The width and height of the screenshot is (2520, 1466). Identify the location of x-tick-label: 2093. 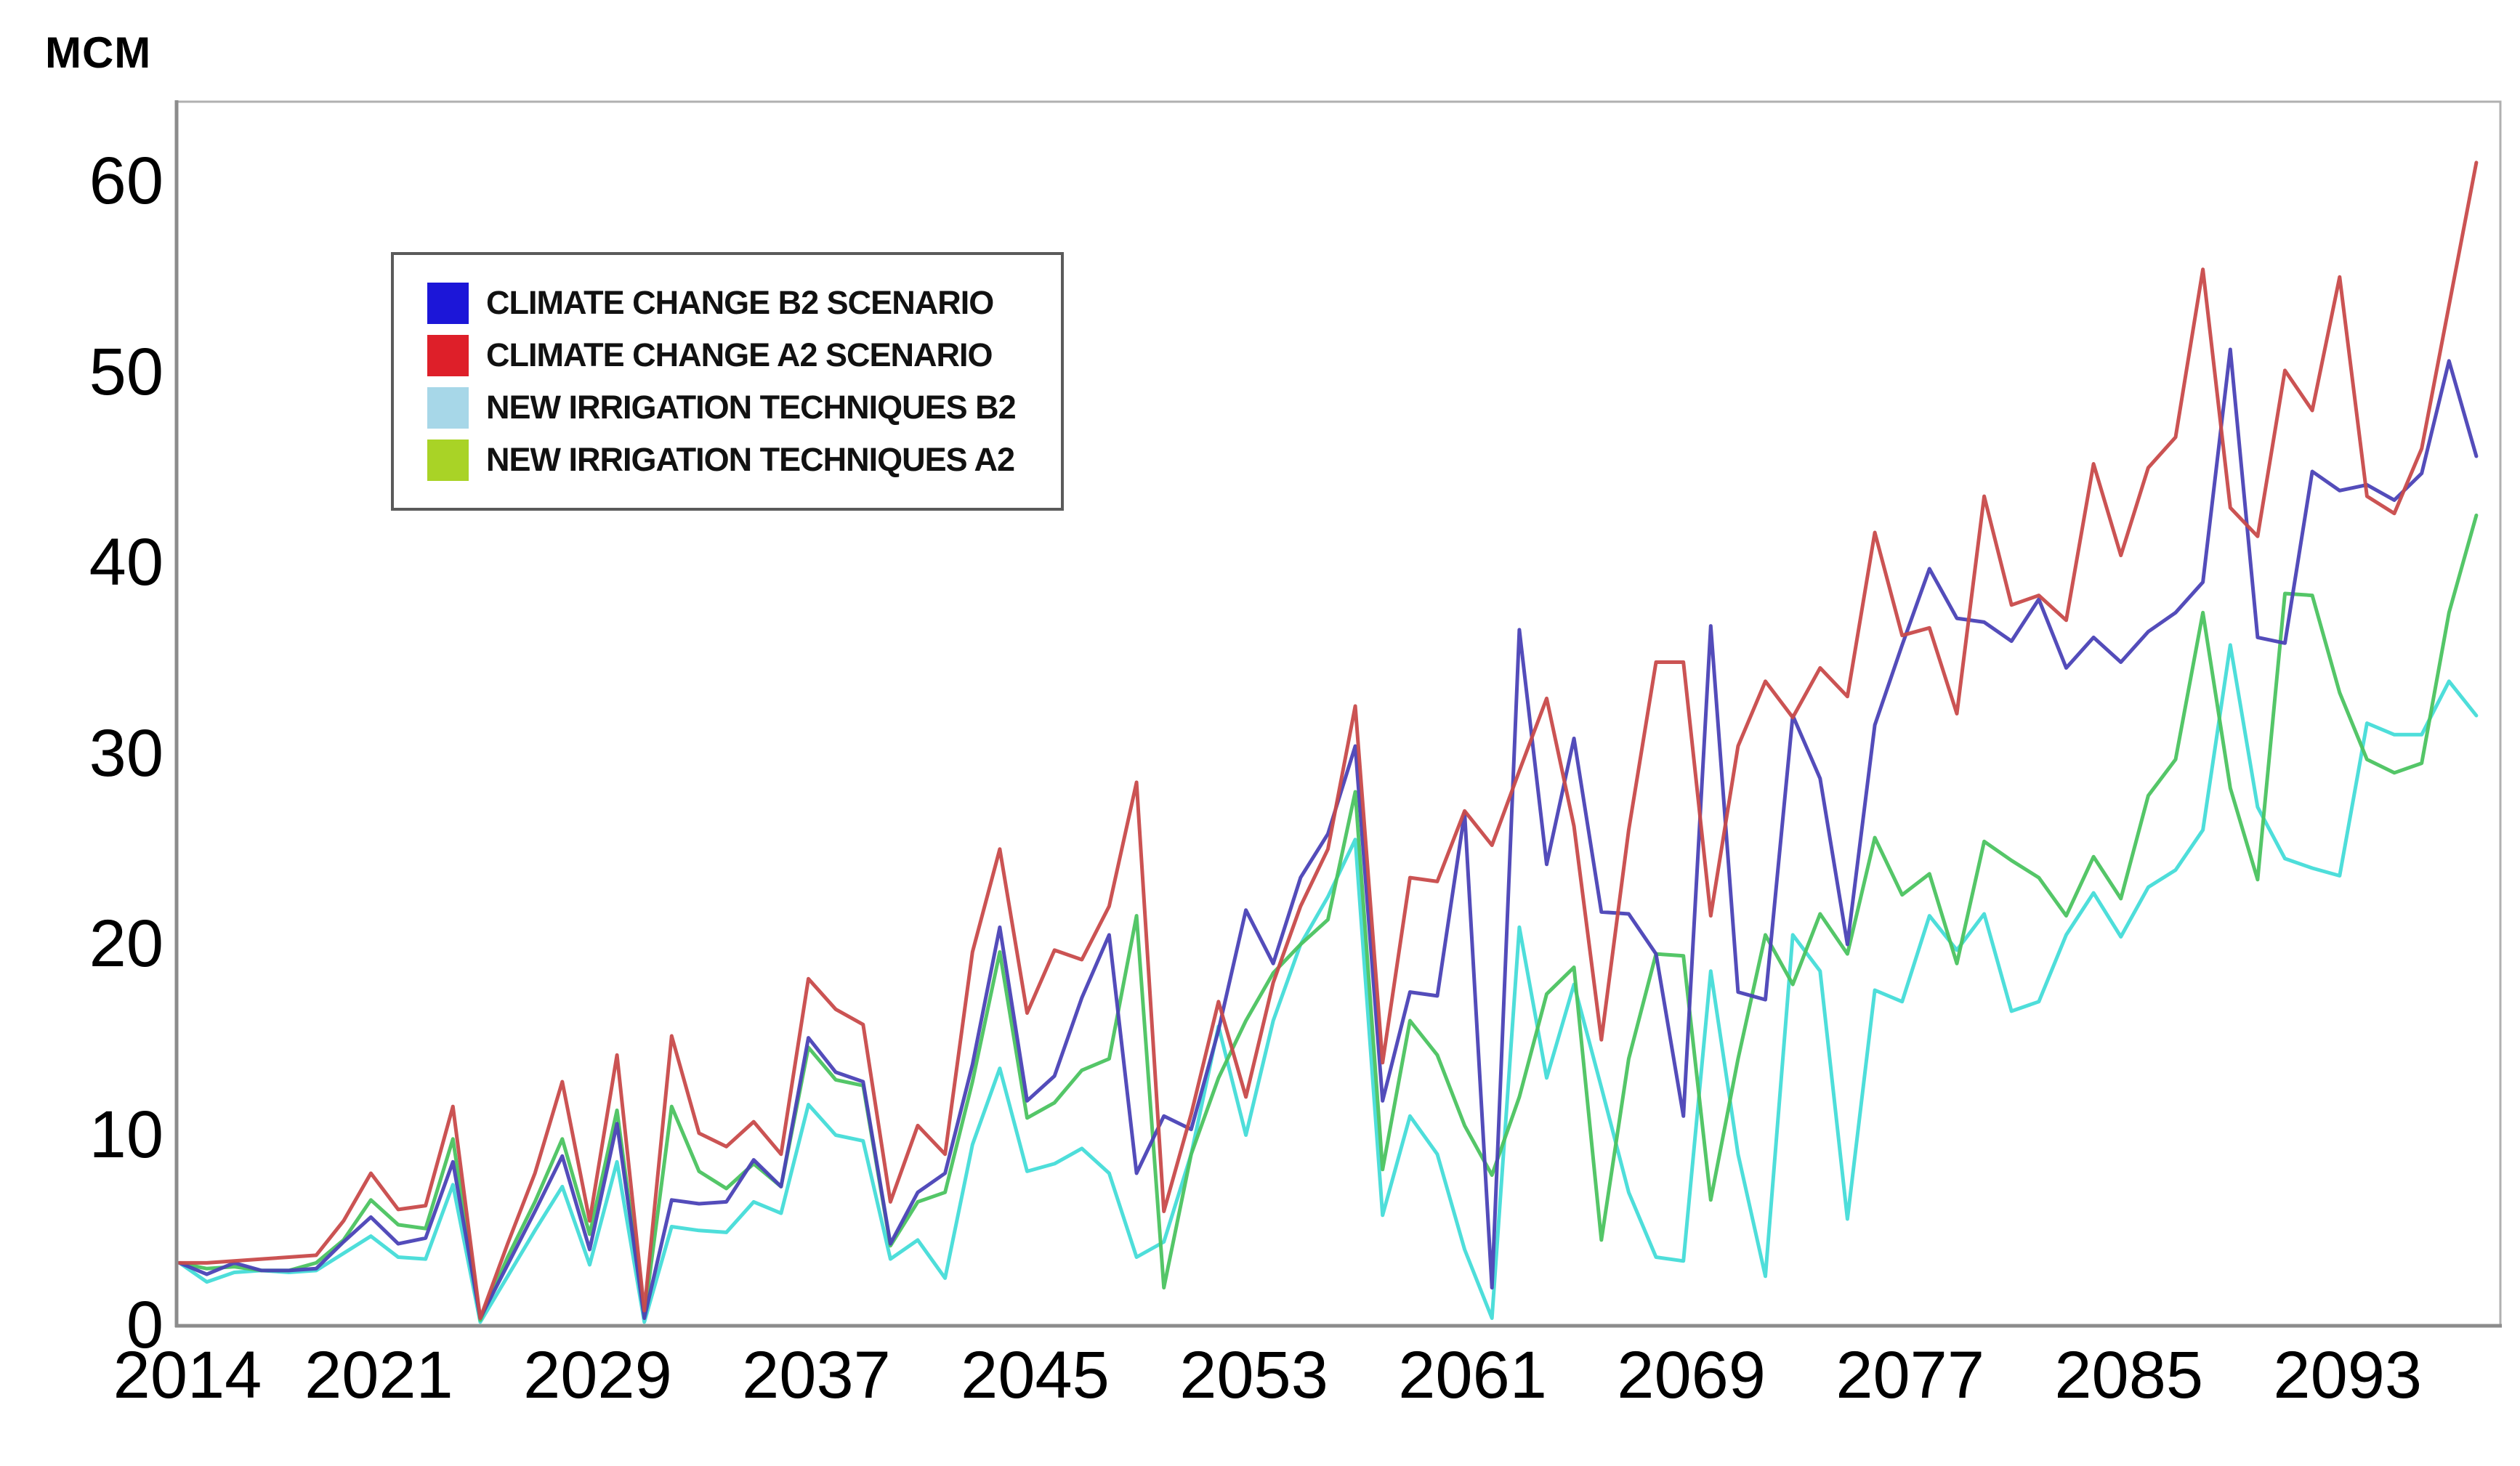
(2348, 1375).